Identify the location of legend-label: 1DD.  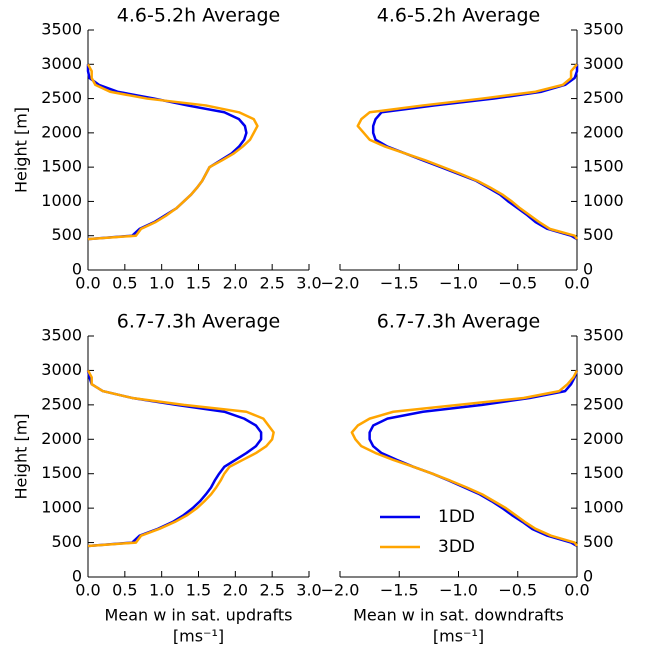
(456, 517).